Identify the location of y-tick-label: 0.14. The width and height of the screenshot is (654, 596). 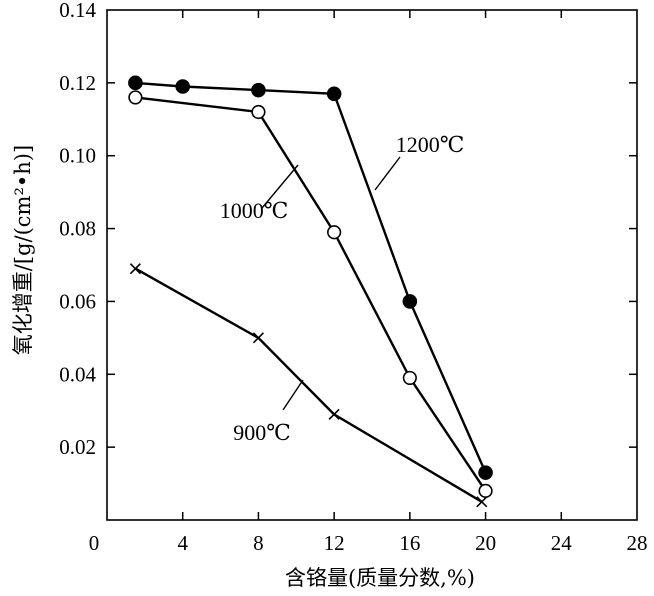
(77, 11).